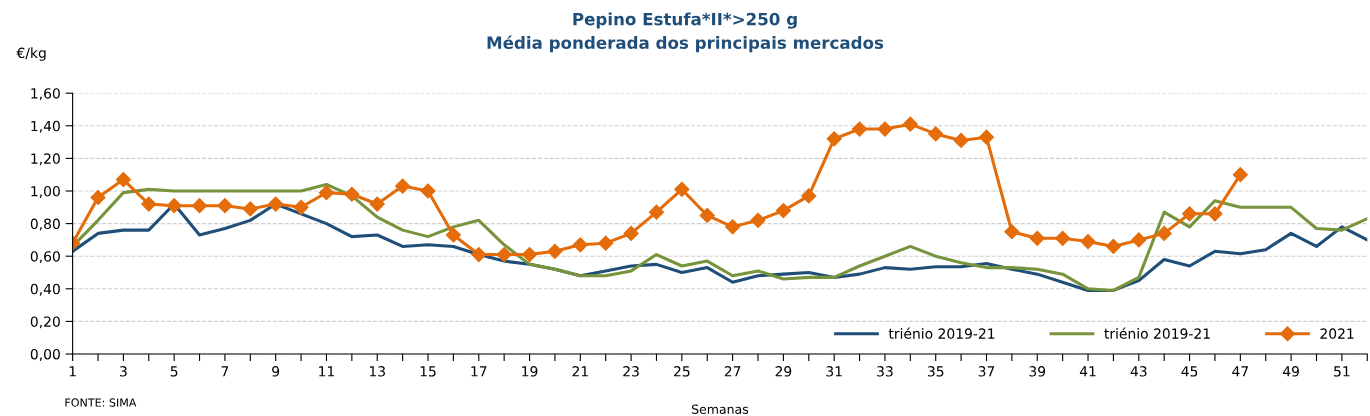 The height and width of the screenshot is (416, 1370). Describe the element at coordinates (45, 257) in the screenshot. I see `y-tick-label: 0,60` at that location.